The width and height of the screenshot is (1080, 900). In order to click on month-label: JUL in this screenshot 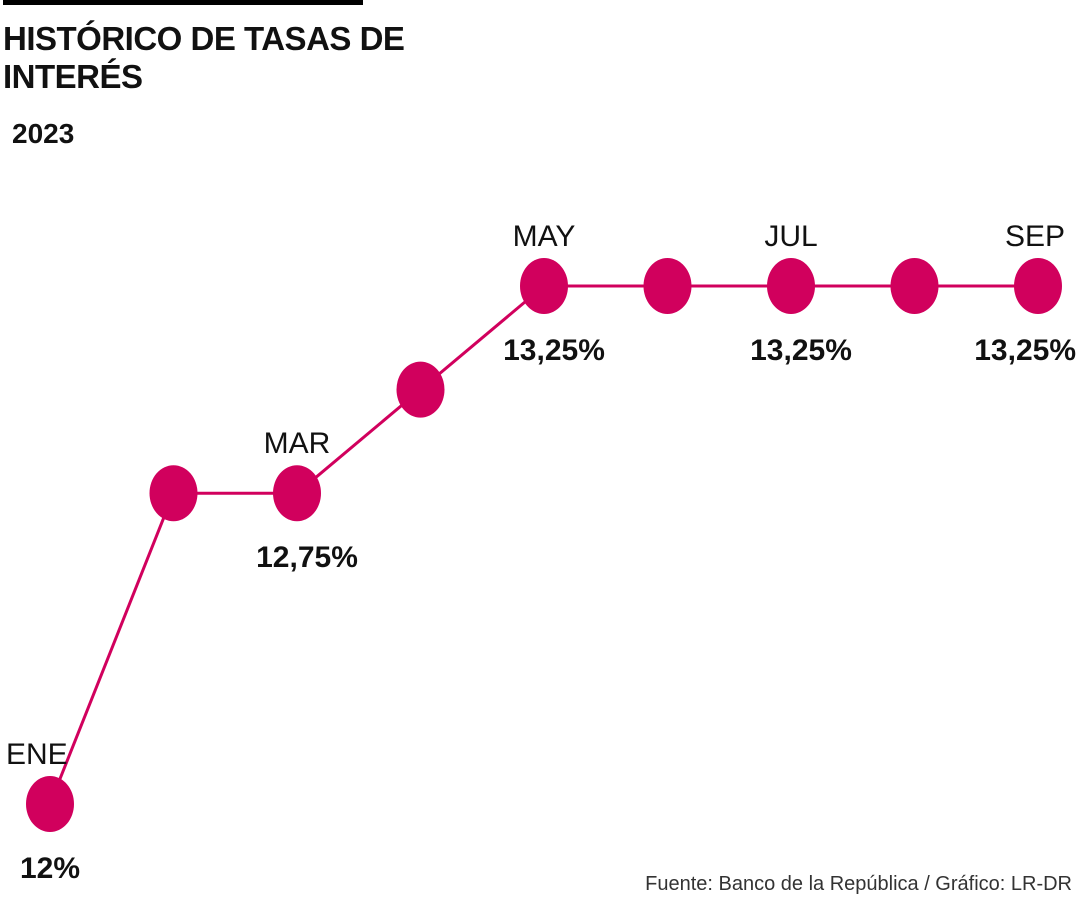, I will do `click(790, 236)`.